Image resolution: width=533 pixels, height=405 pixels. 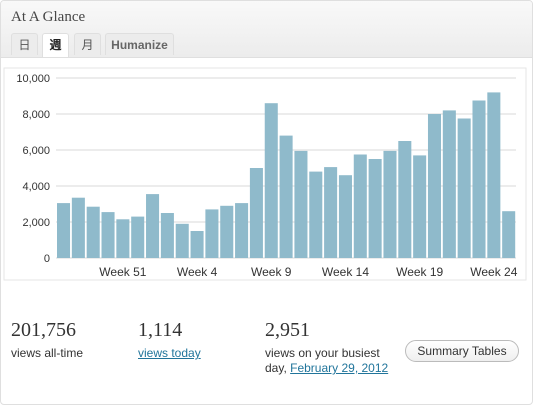 What do you see at coordinates (322, 353) in the screenshot?
I see `busiest-day-label: views on your busiest` at bounding box center [322, 353].